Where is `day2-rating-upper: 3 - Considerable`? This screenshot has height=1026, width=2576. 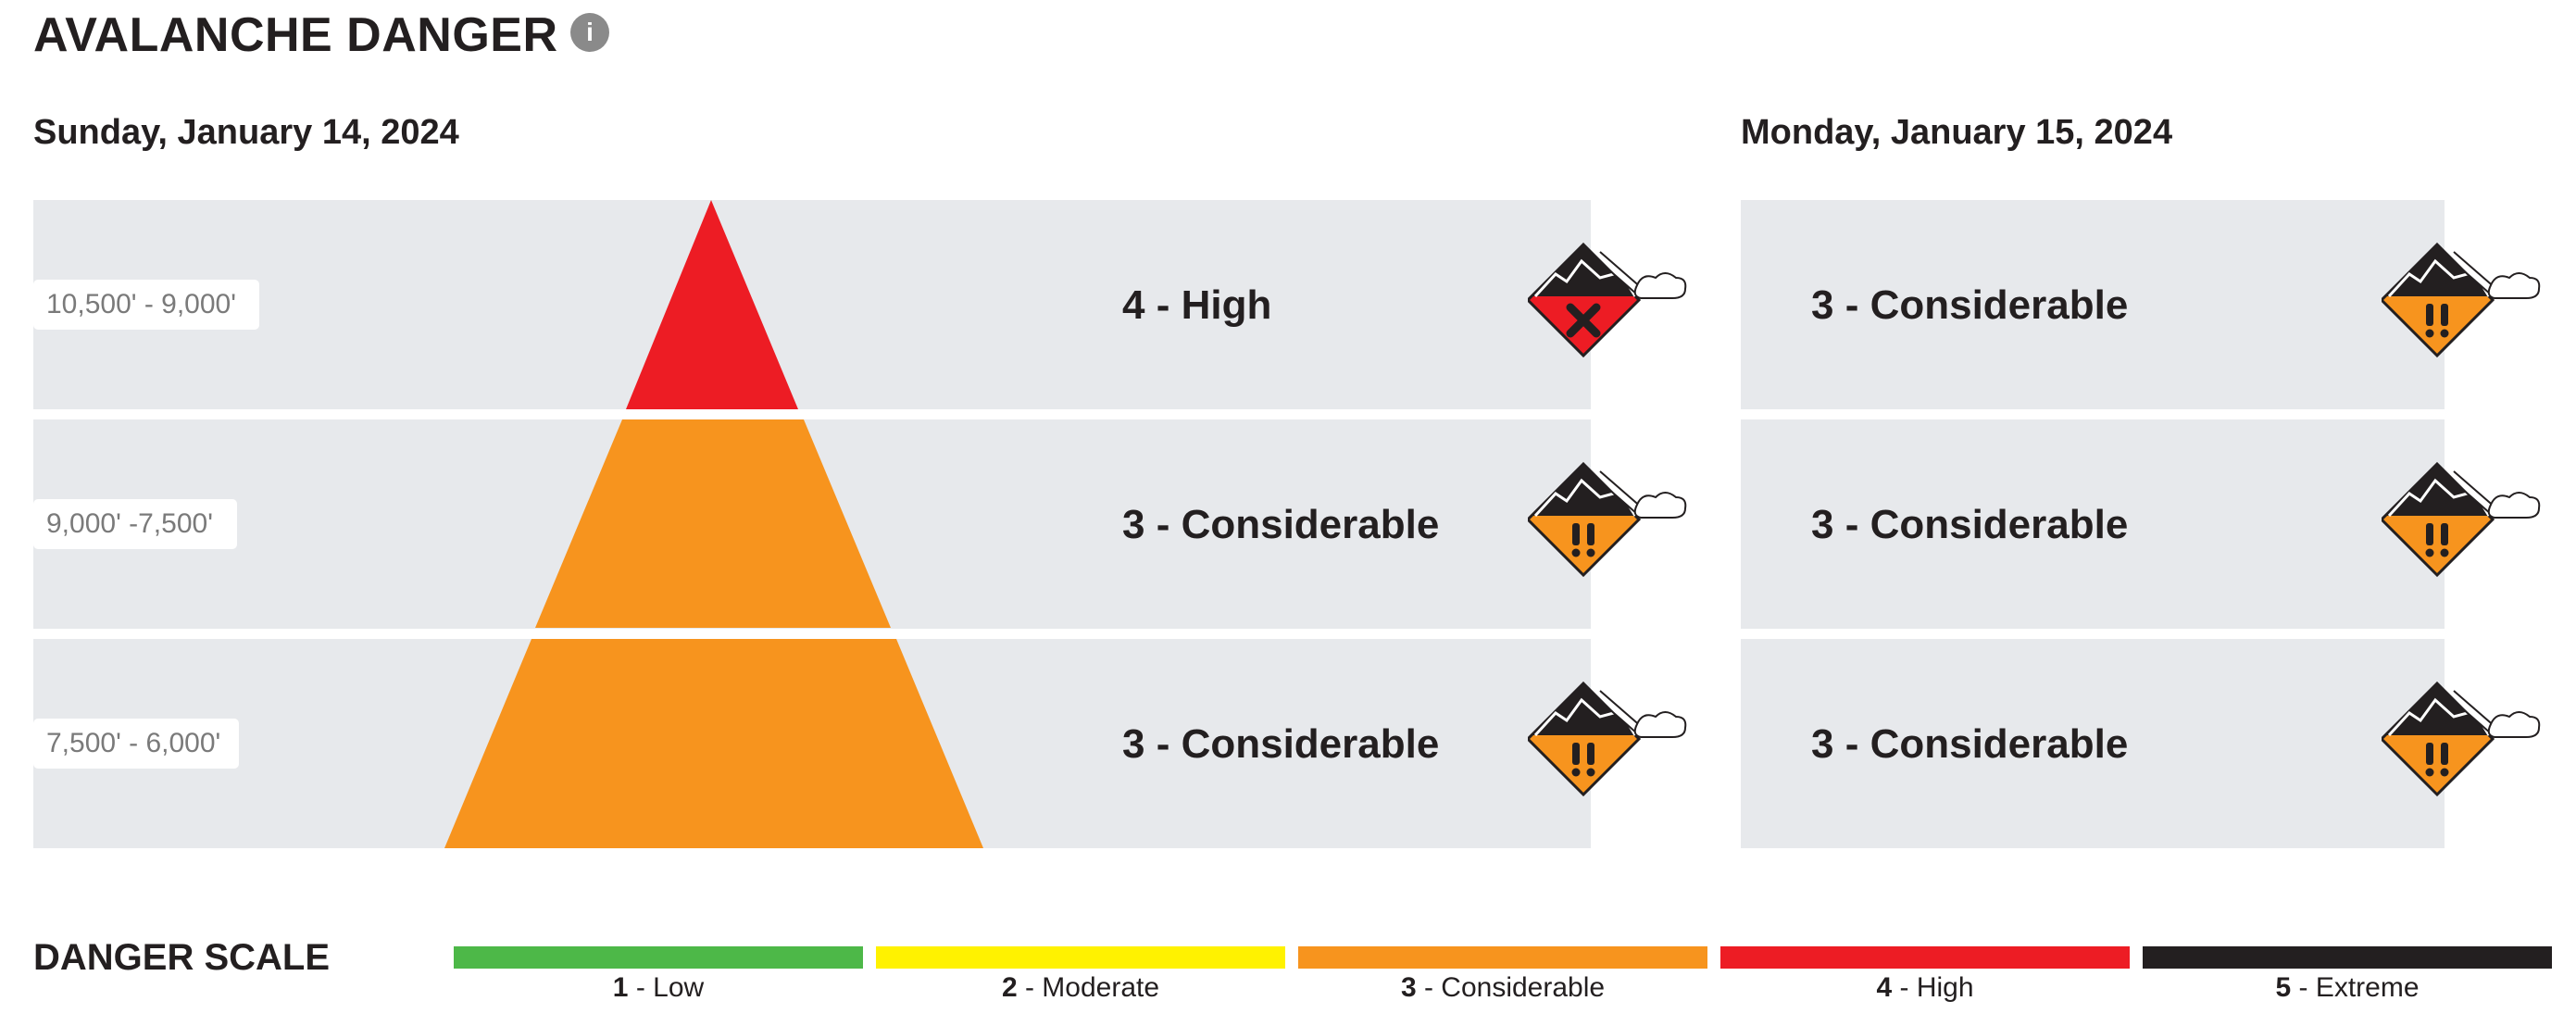 day2-rating-upper: 3 - Considerable is located at coordinates (1970, 305).